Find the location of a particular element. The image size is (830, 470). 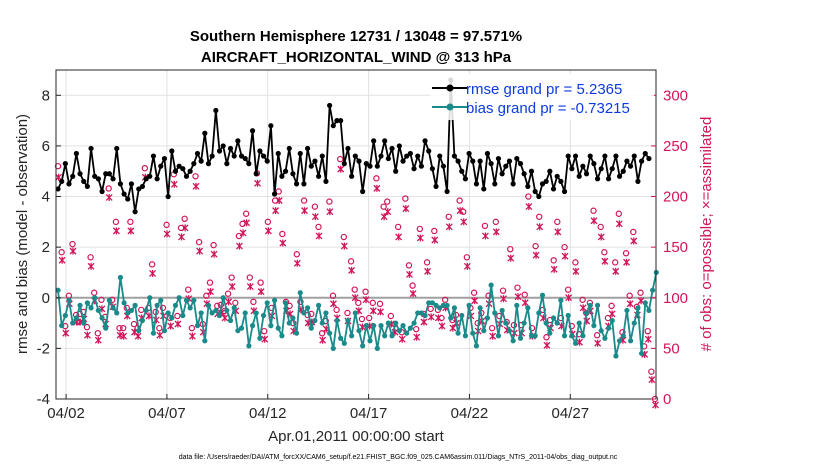

left-y-axis-label: rmse and bias (model - observation) is located at coordinates (22, 234).